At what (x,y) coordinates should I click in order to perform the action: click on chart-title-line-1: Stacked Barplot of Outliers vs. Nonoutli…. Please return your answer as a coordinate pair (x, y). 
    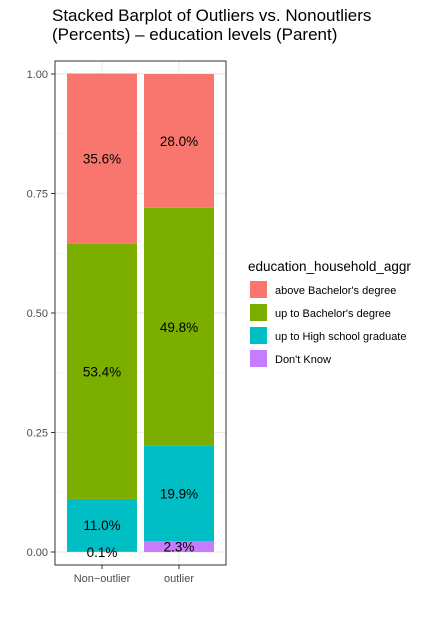
    Looking at the image, I should click on (211, 15).